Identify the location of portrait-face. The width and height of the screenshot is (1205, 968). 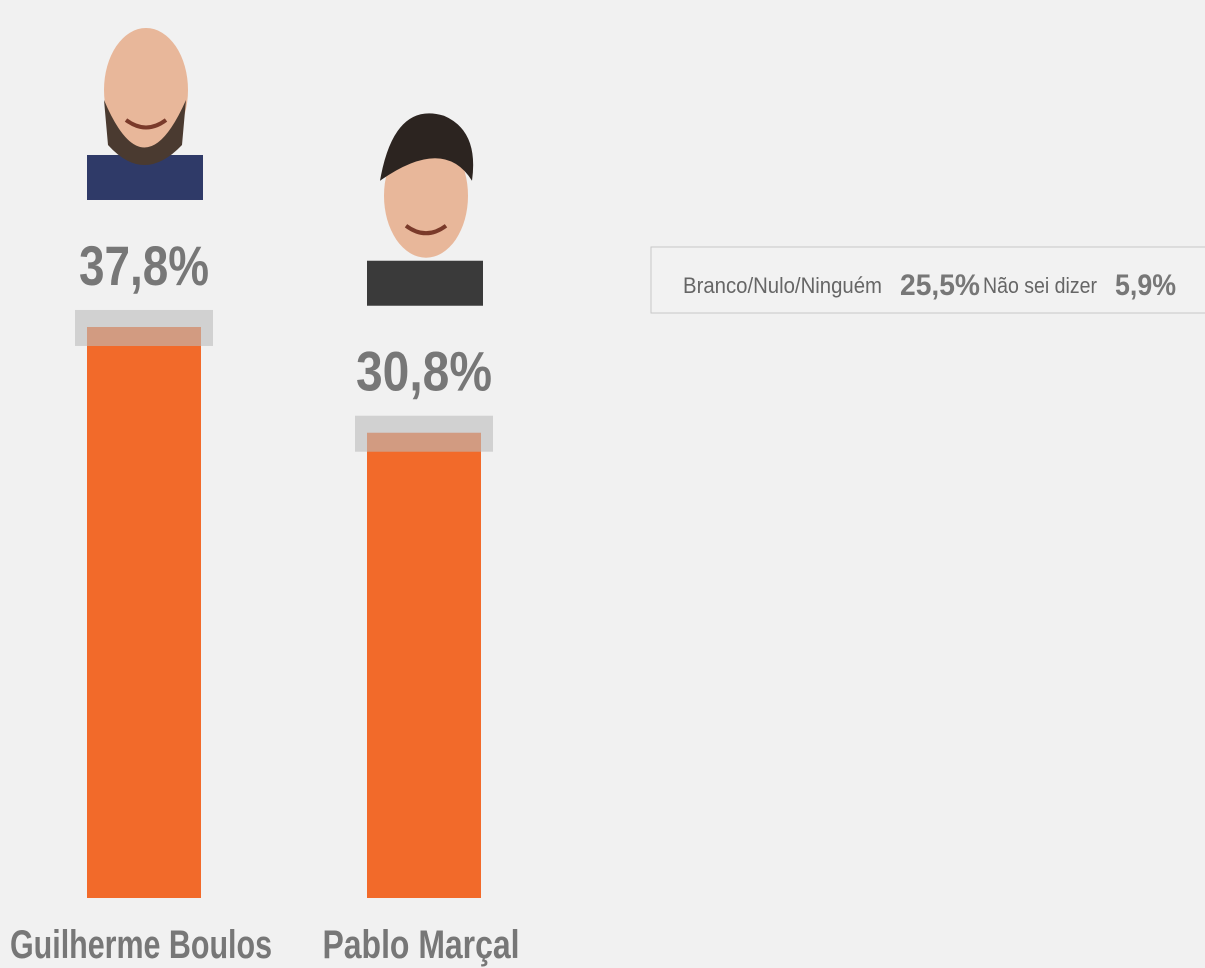
(146, 89).